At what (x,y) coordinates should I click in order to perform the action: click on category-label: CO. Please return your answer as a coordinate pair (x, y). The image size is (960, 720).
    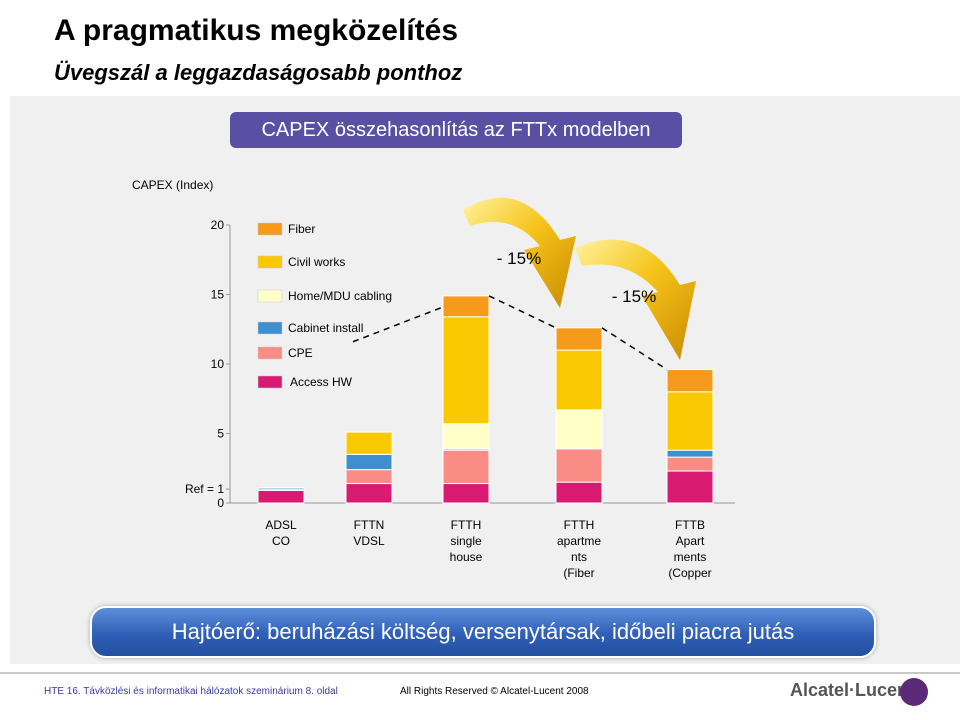
    Looking at the image, I should click on (281, 541).